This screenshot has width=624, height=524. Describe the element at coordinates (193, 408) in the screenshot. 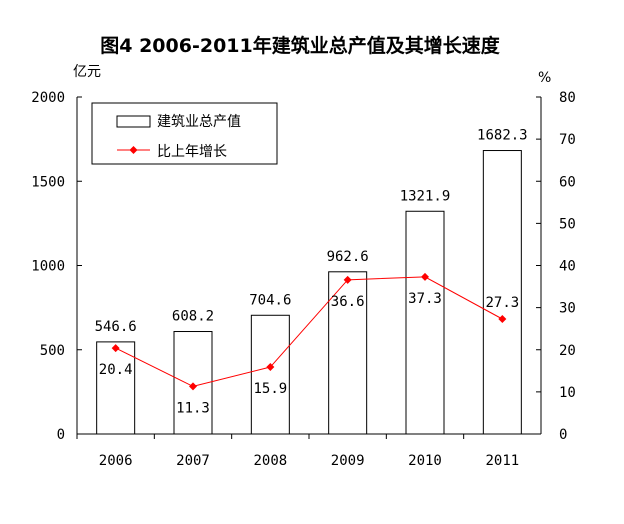

I see `line-value-label: 11.3` at that location.